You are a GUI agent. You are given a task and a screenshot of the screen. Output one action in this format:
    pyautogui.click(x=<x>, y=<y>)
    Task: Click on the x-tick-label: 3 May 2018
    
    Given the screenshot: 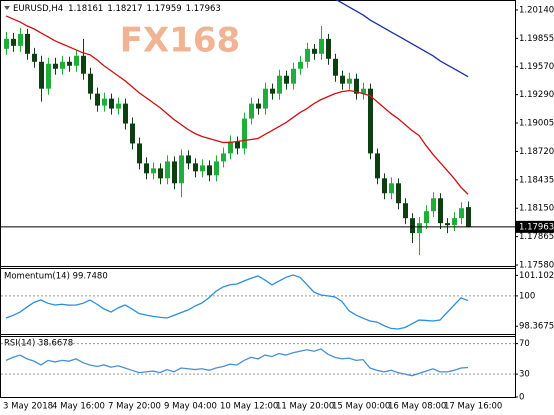 What is the action you would take?
    pyautogui.click(x=28, y=407)
    